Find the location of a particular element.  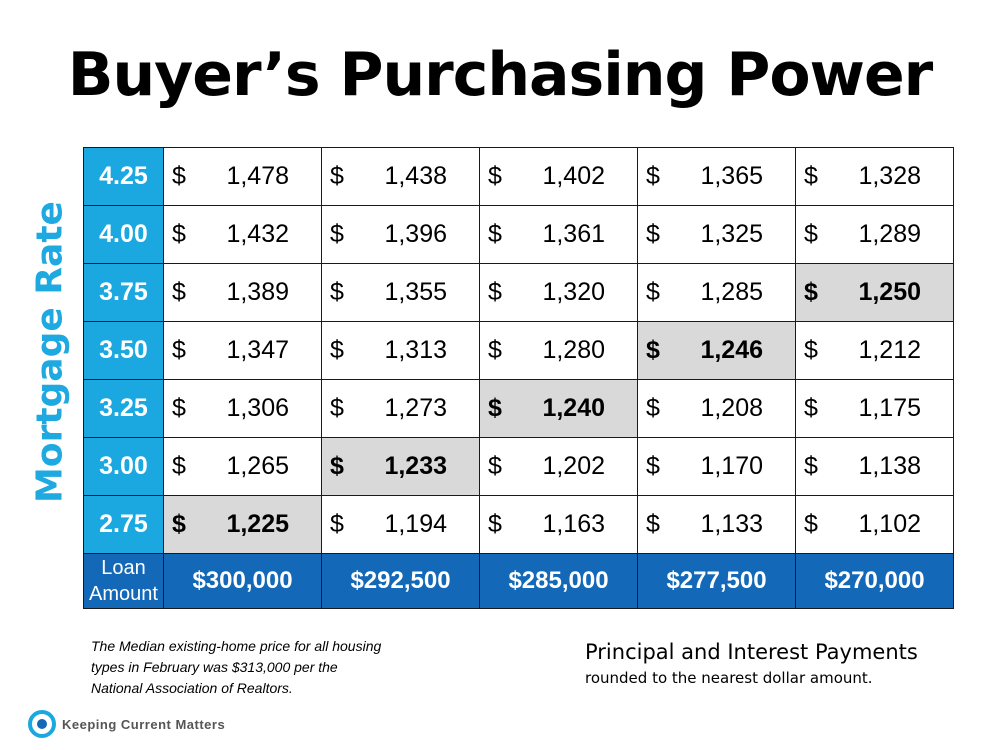

payment-cell: $1,347 is located at coordinates (242, 350).